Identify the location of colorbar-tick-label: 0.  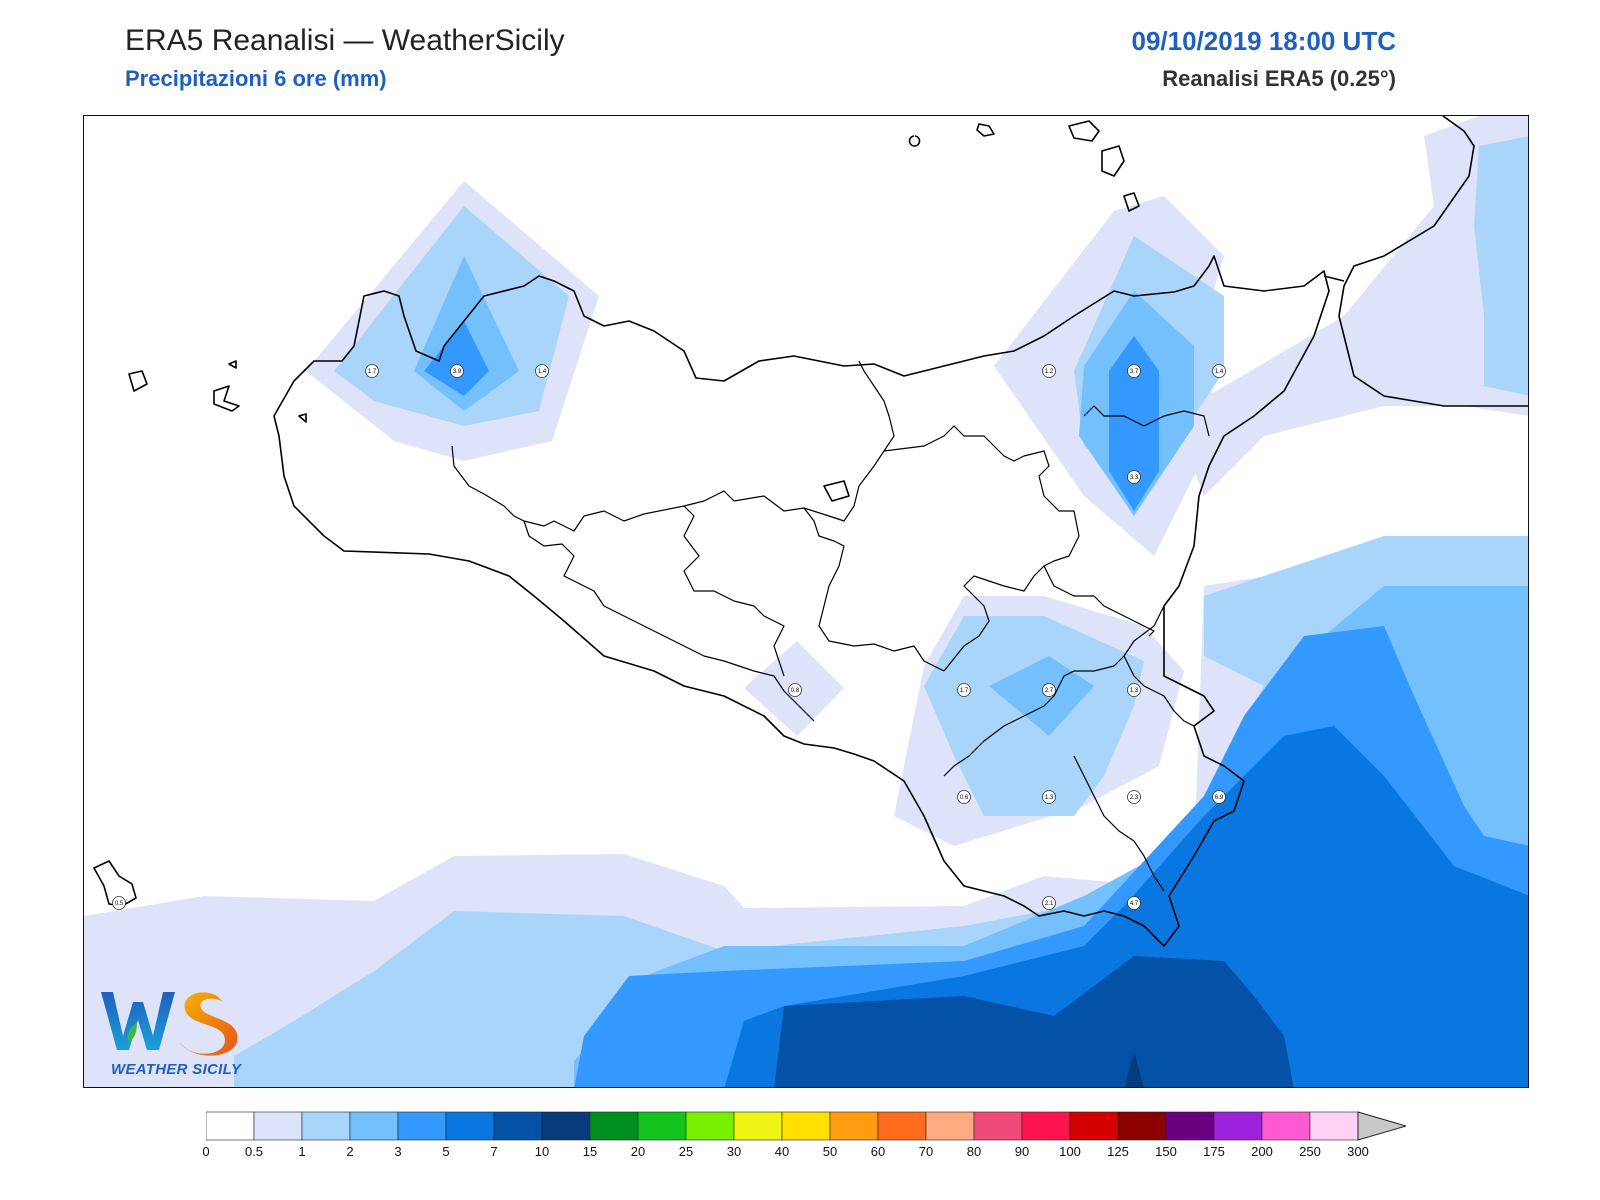
(206, 1151).